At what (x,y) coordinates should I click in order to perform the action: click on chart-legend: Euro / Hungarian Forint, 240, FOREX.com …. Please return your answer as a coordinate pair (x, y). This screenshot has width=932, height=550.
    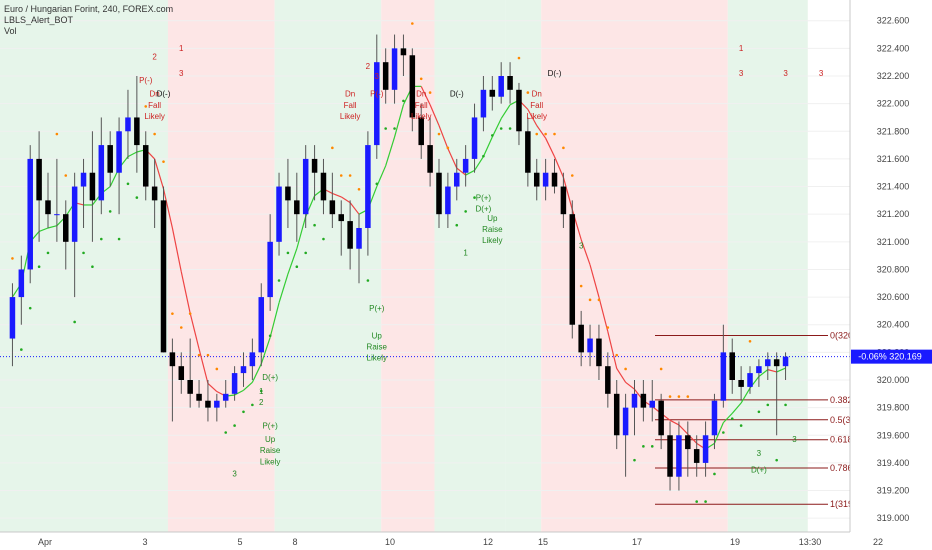
    Looking at the image, I should click on (88, 20).